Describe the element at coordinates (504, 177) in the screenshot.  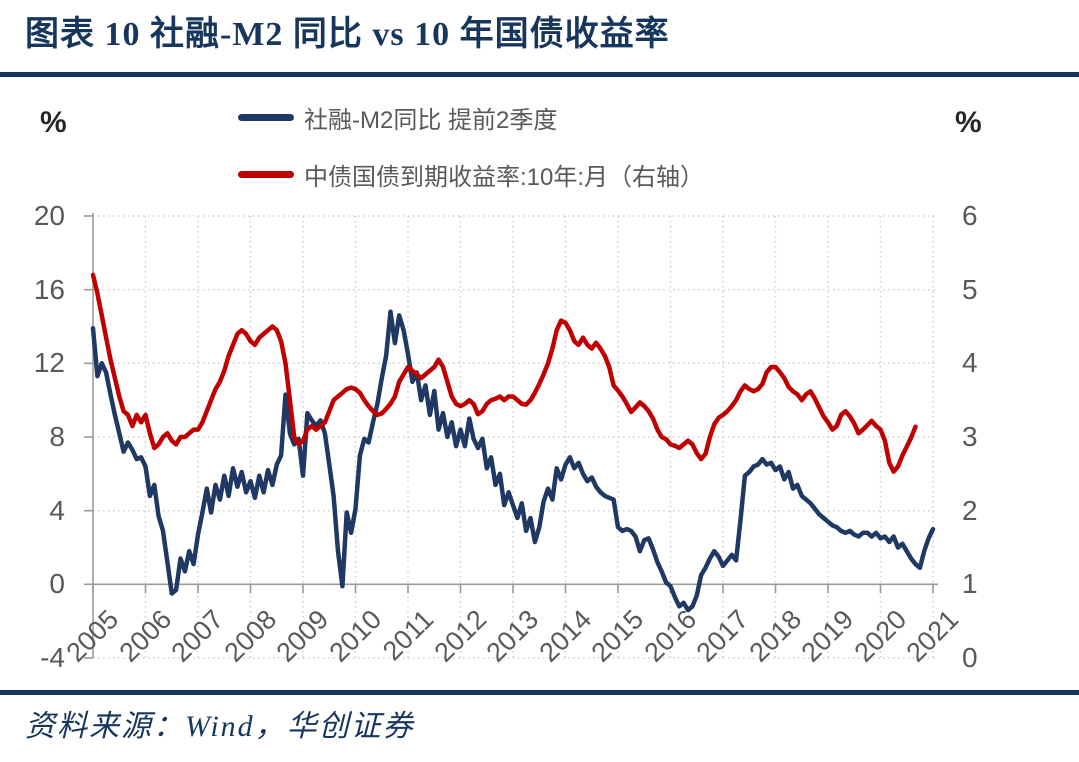
I see `legend-label: 中债国债到期收益率:10年:月（右轴）` at that location.